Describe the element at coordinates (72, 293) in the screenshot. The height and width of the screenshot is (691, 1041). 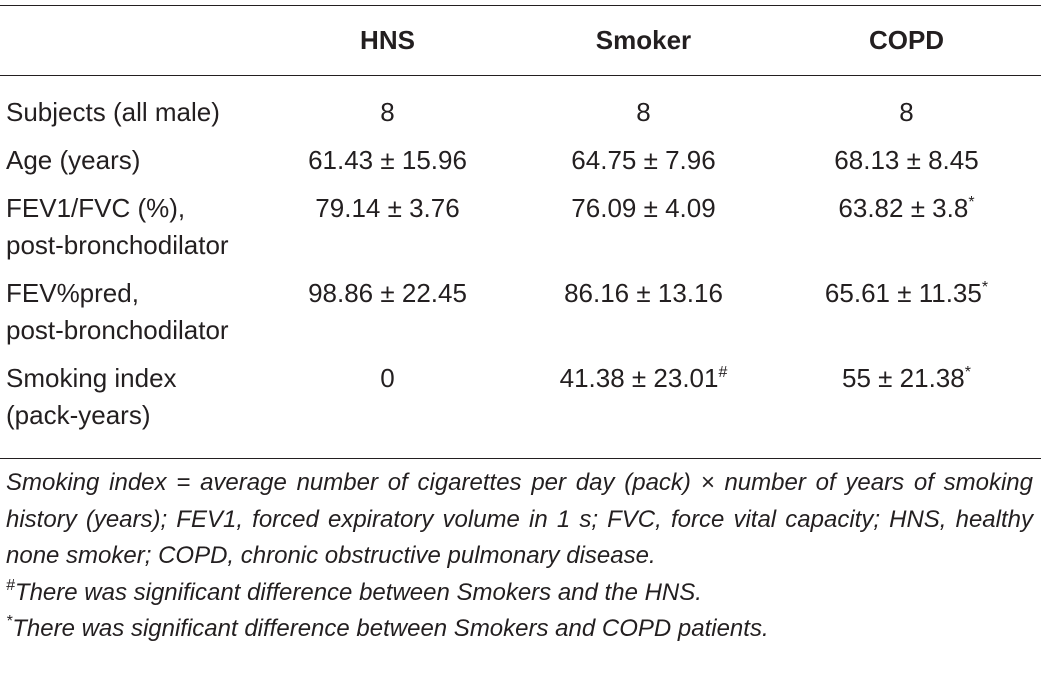
I see `label-line: FEV%pred,` at that location.